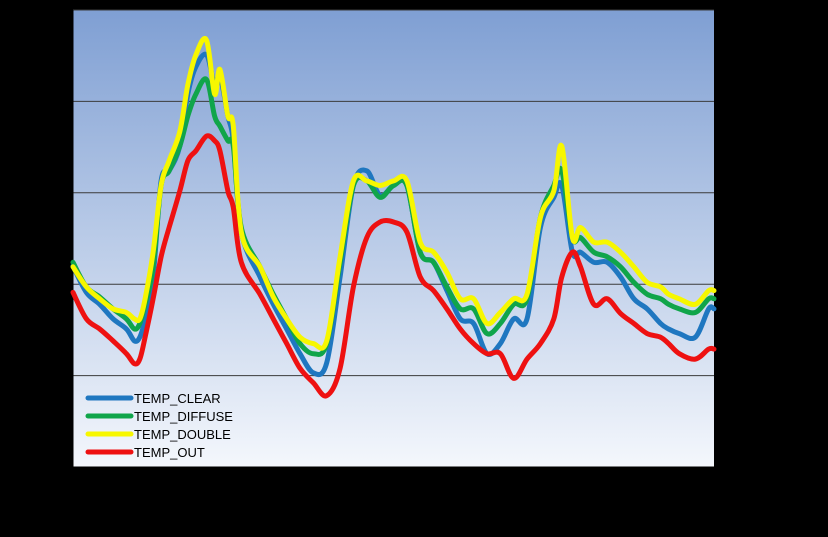 The width and height of the screenshot is (828, 537). Describe the element at coordinates (169, 452) in the screenshot. I see `legend-label-temp-out: TEMP_OUT` at that location.